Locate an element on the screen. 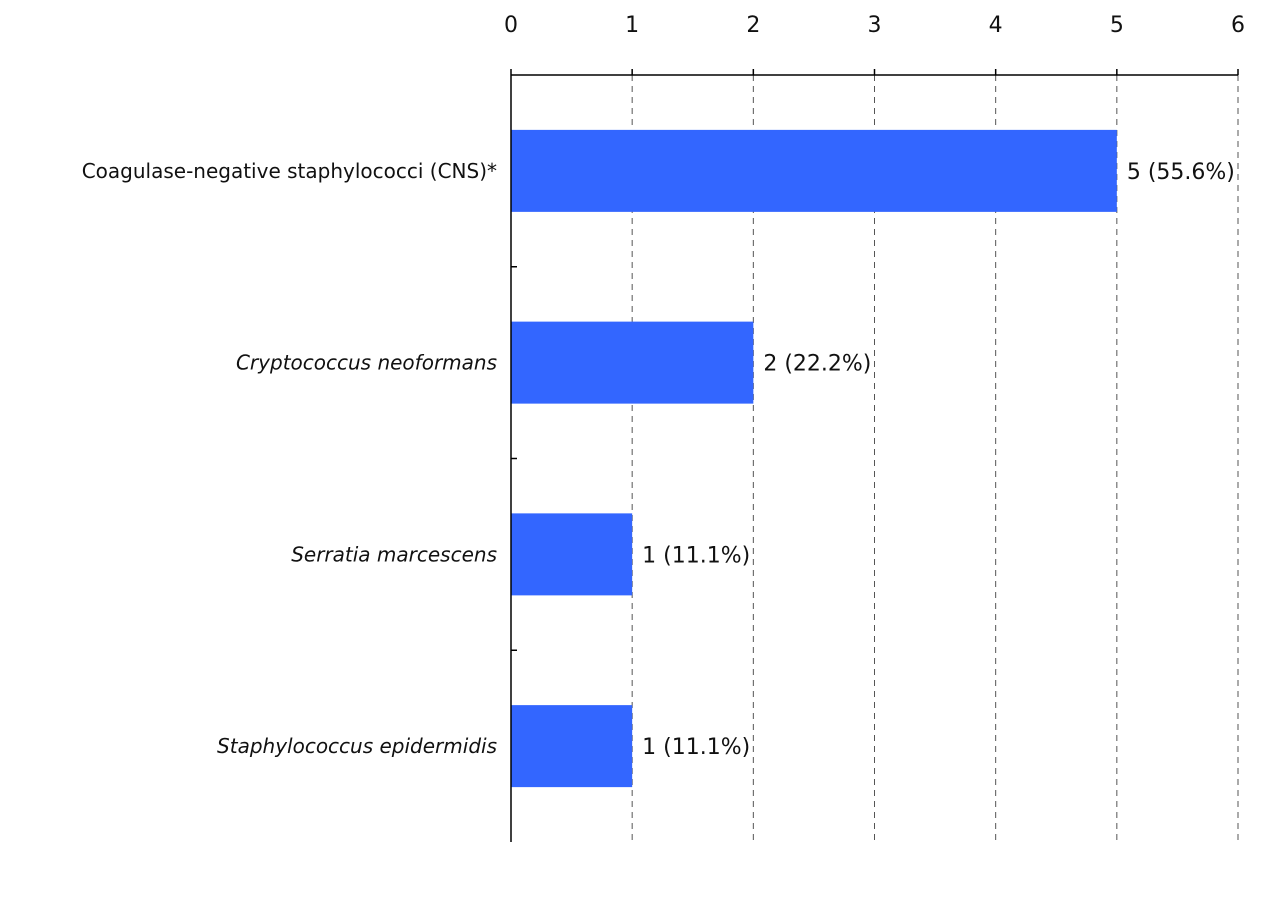 The height and width of the screenshot is (901, 1279). x-tick-label: 5 is located at coordinates (1117, 25).